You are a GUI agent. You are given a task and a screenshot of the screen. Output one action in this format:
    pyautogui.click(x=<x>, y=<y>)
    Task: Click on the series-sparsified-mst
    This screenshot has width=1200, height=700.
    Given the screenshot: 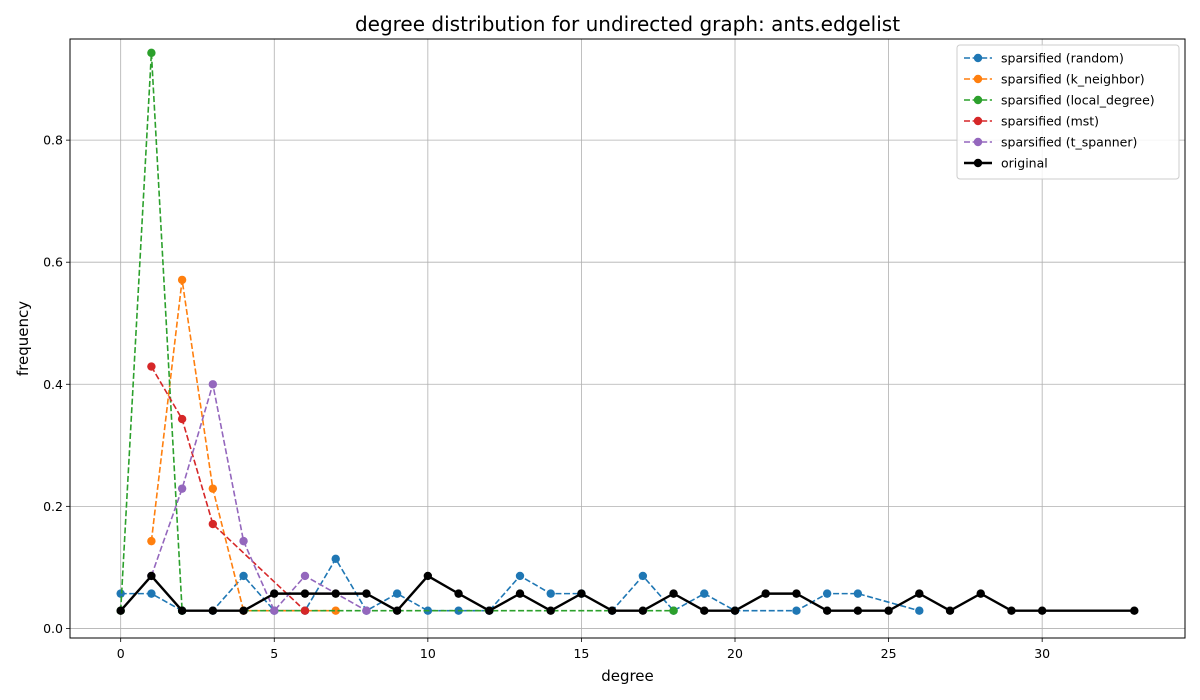 What is the action you would take?
    pyautogui.click(x=228, y=488)
    